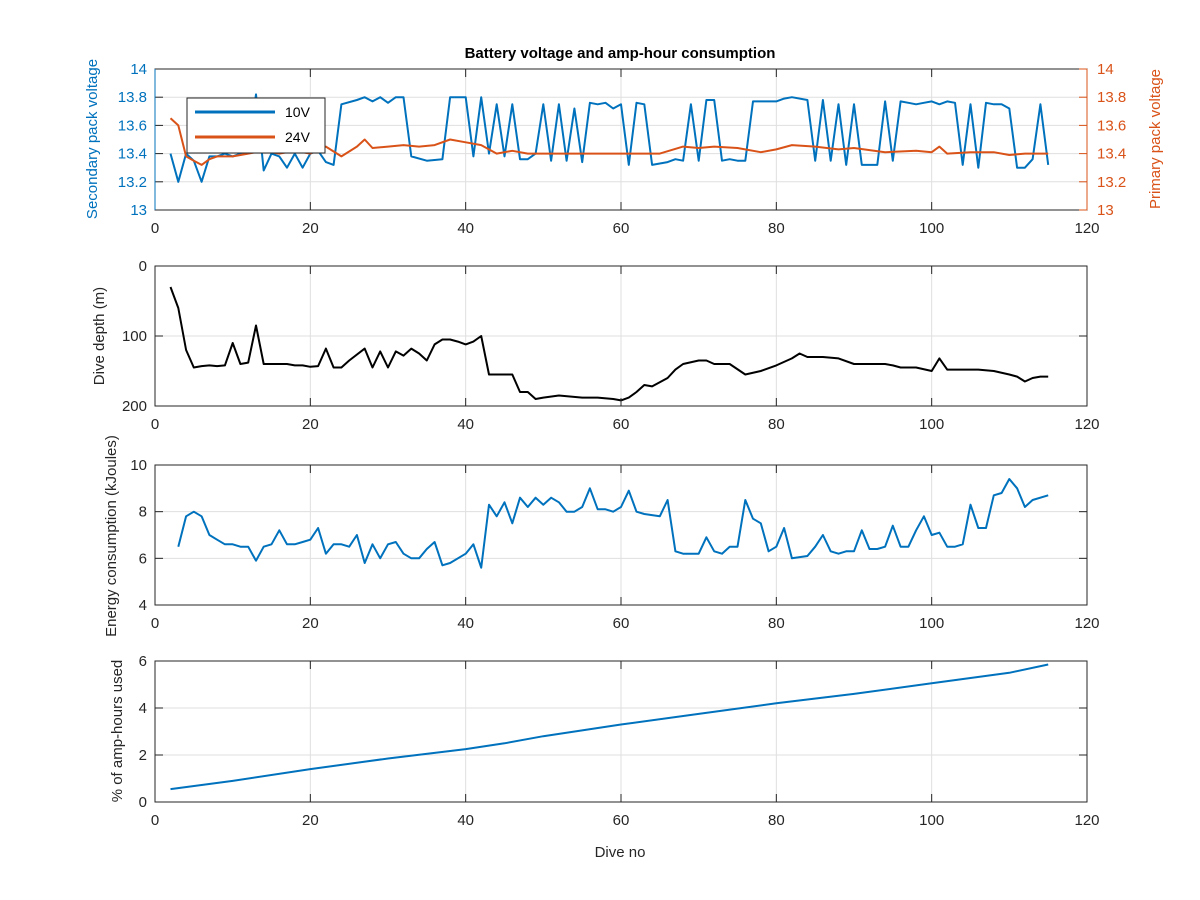 This screenshot has width=1200, height=900. I want to click on amp-hours-panel-series-line, so click(609, 727).